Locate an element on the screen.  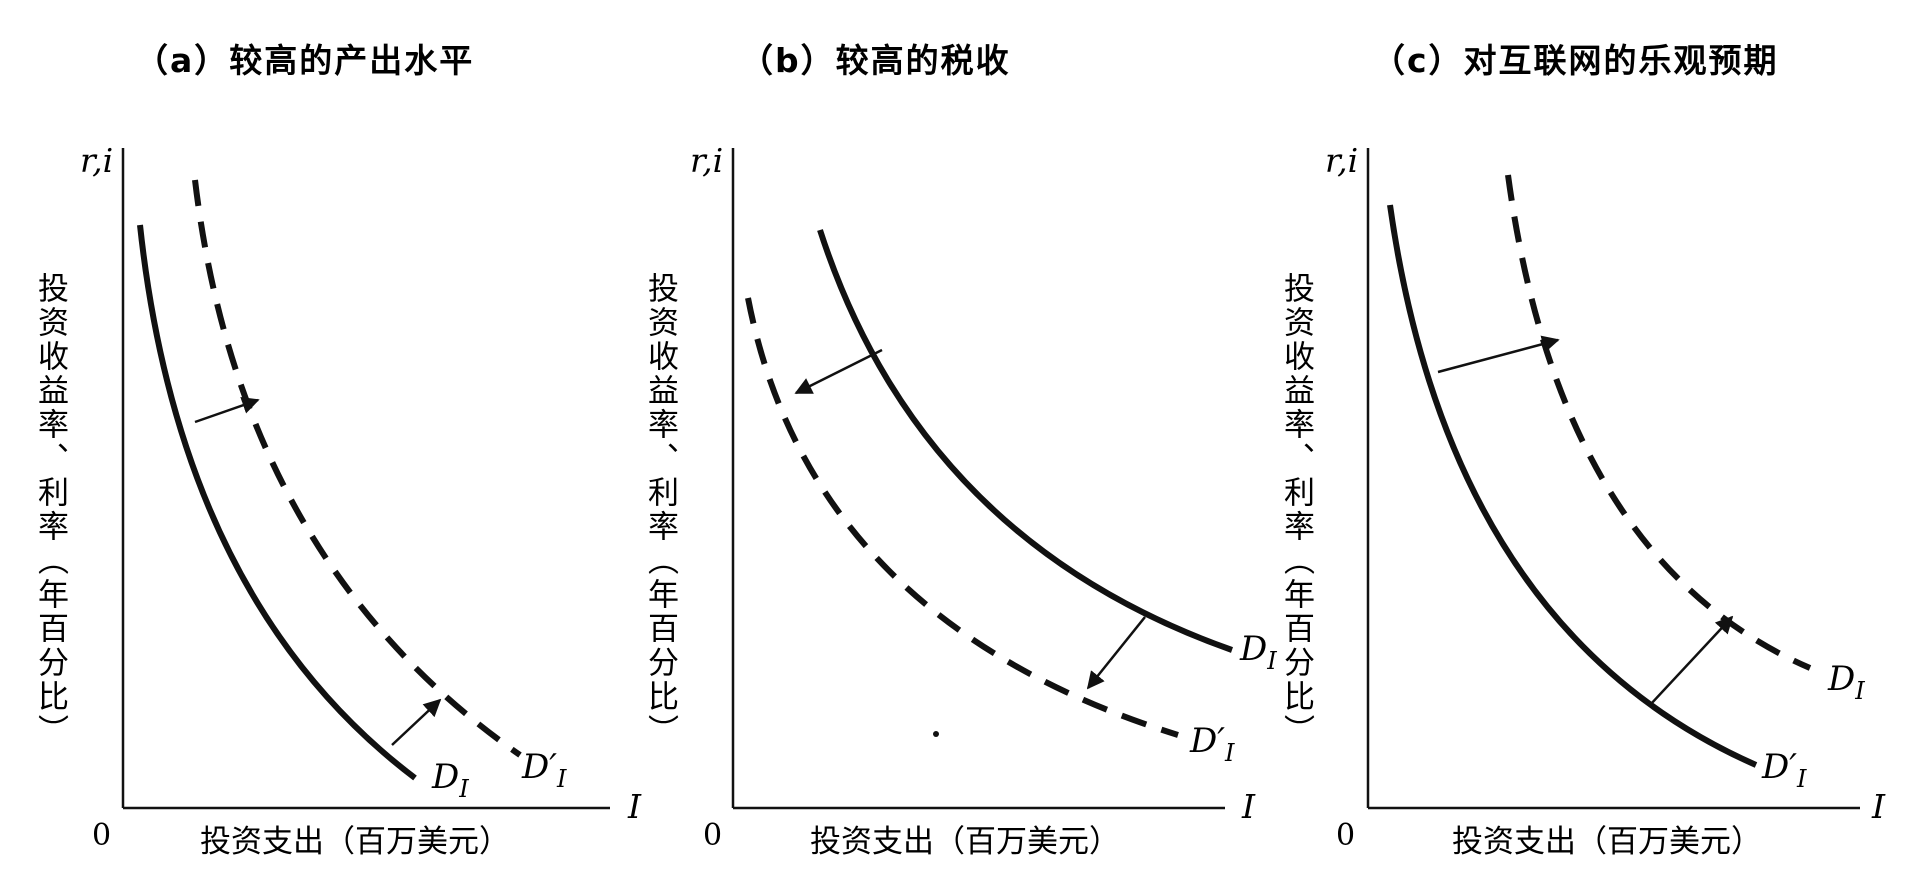
panel-b-curve-di is located at coordinates (1025, 441).